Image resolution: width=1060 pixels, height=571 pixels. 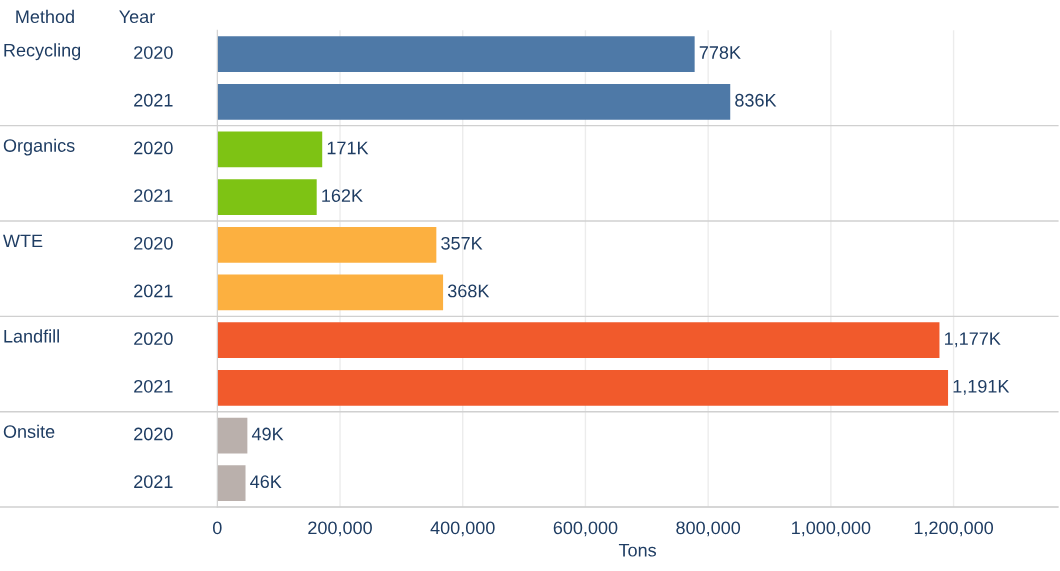 What do you see at coordinates (708, 529) in the screenshot?
I see `x-tick-label: 800,000` at bounding box center [708, 529].